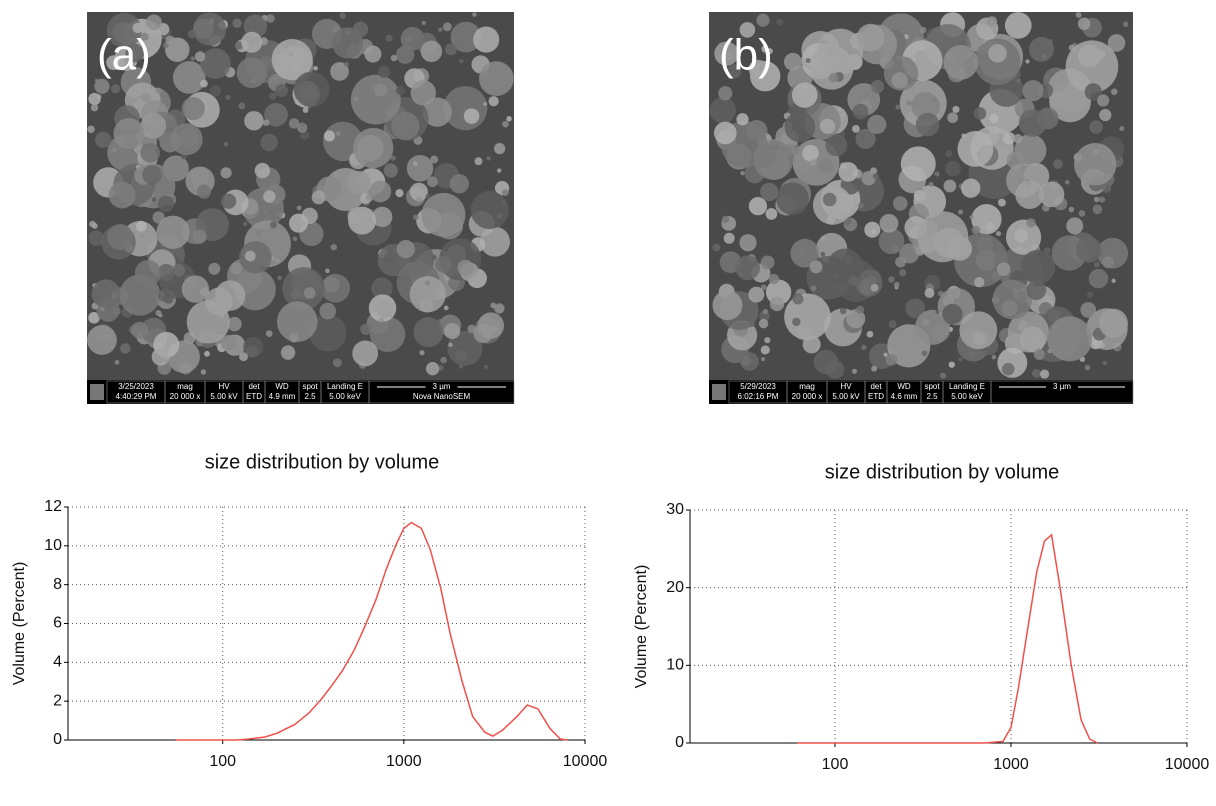 This screenshot has height=806, width=1216. What do you see at coordinates (310, 396) in the screenshot?
I see `info-text: 2.5` at bounding box center [310, 396].